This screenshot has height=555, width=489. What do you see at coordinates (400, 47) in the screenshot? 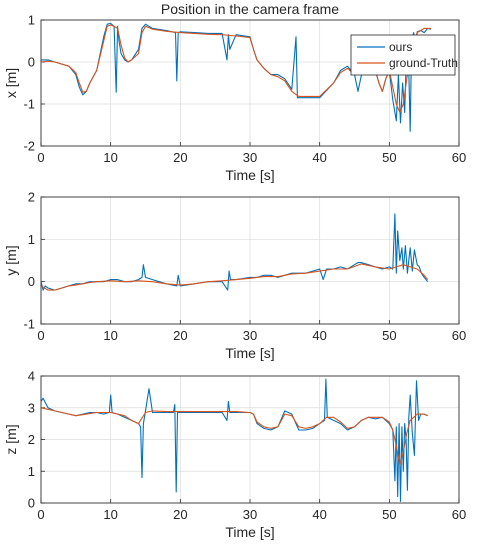
I see `legend-label: ours` at bounding box center [400, 47].